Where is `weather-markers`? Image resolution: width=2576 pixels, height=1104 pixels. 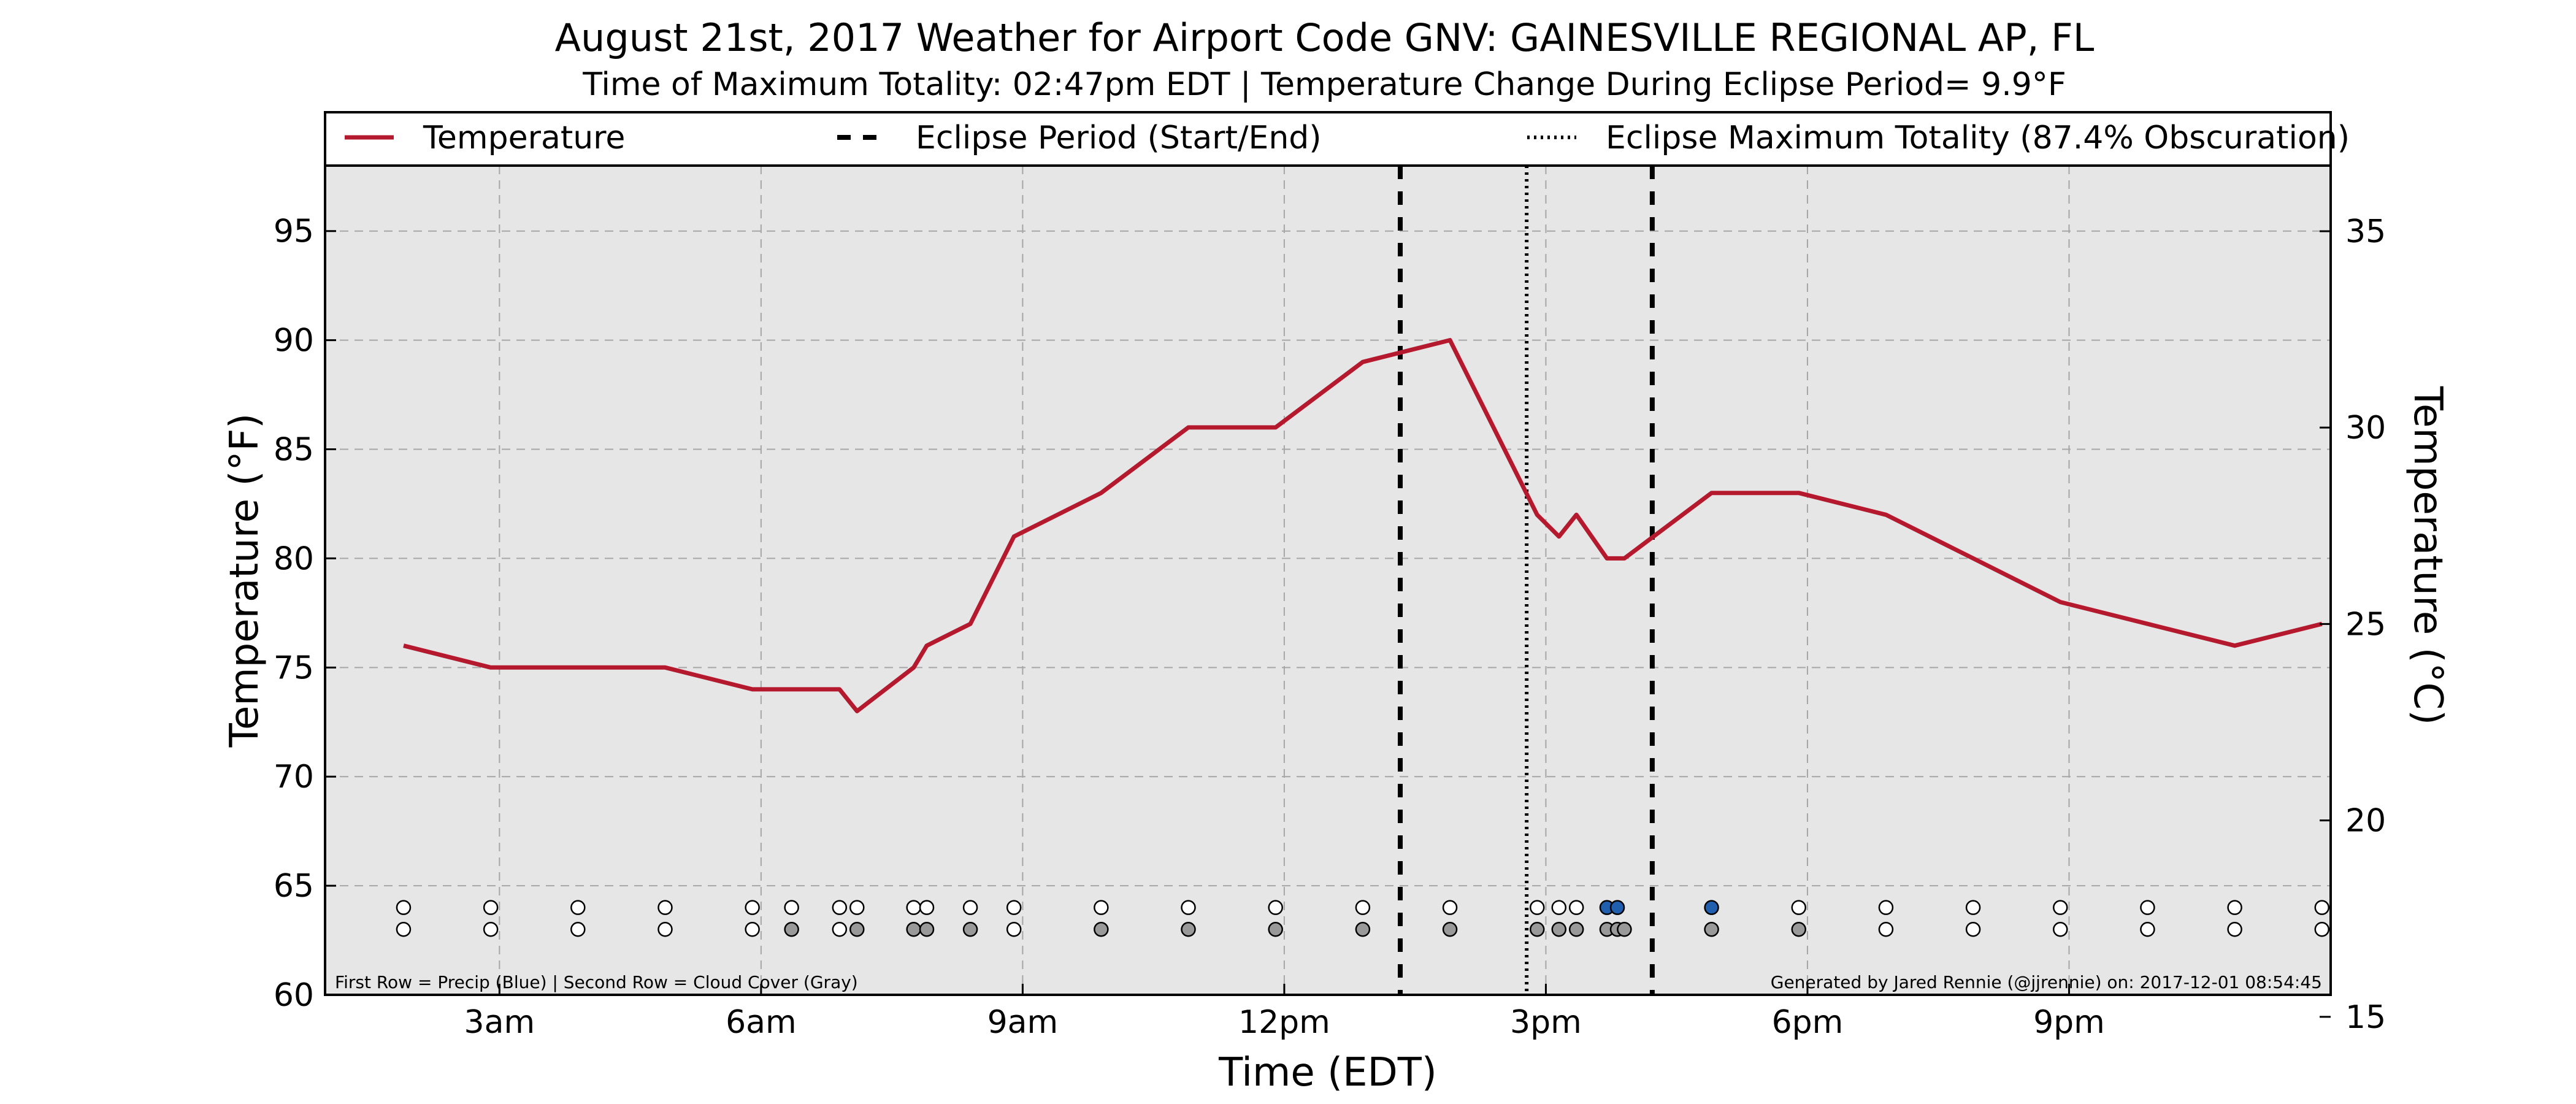 weather-markers is located at coordinates (1363, 918).